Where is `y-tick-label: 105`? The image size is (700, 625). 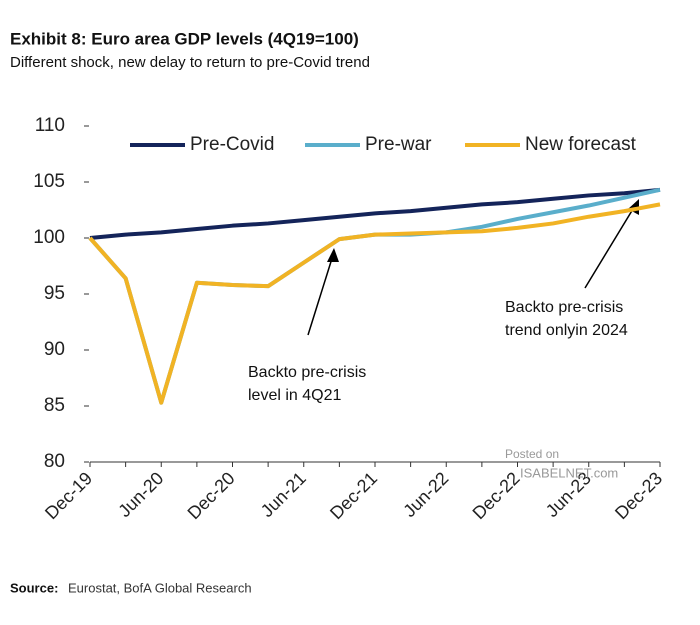 y-tick-label: 105 is located at coordinates (49, 181).